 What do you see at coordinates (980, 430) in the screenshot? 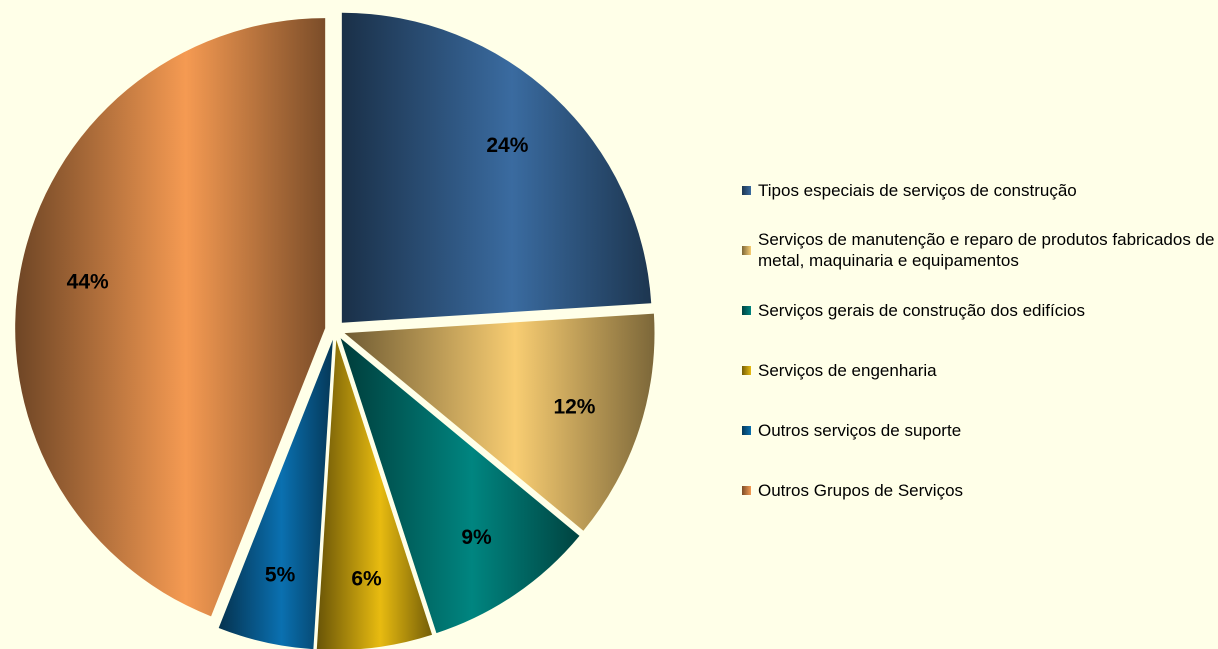
I see `legend-item: Outros serviços de suporte` at bounding box center [980, 430].